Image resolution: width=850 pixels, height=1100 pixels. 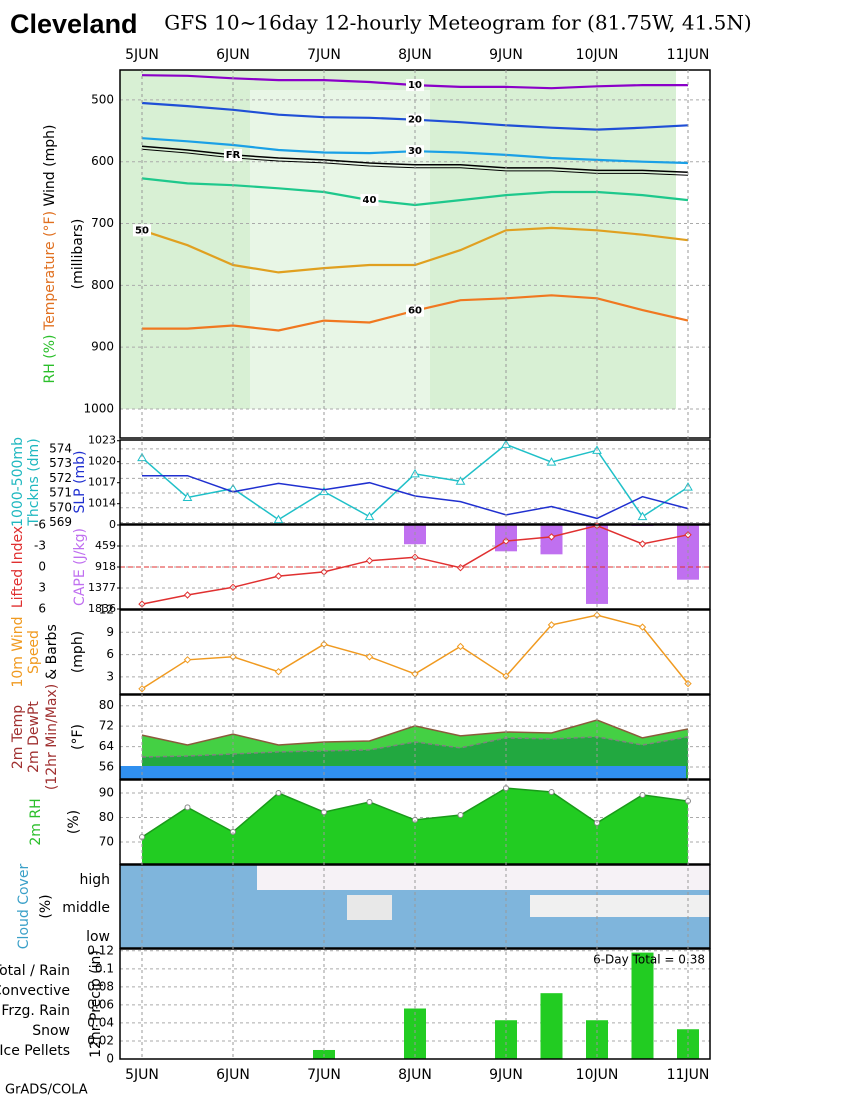 What do you see at coordinates (370, 200) in the screenshot?
I see `contour-label: 40` at bounding box center [370, 200].